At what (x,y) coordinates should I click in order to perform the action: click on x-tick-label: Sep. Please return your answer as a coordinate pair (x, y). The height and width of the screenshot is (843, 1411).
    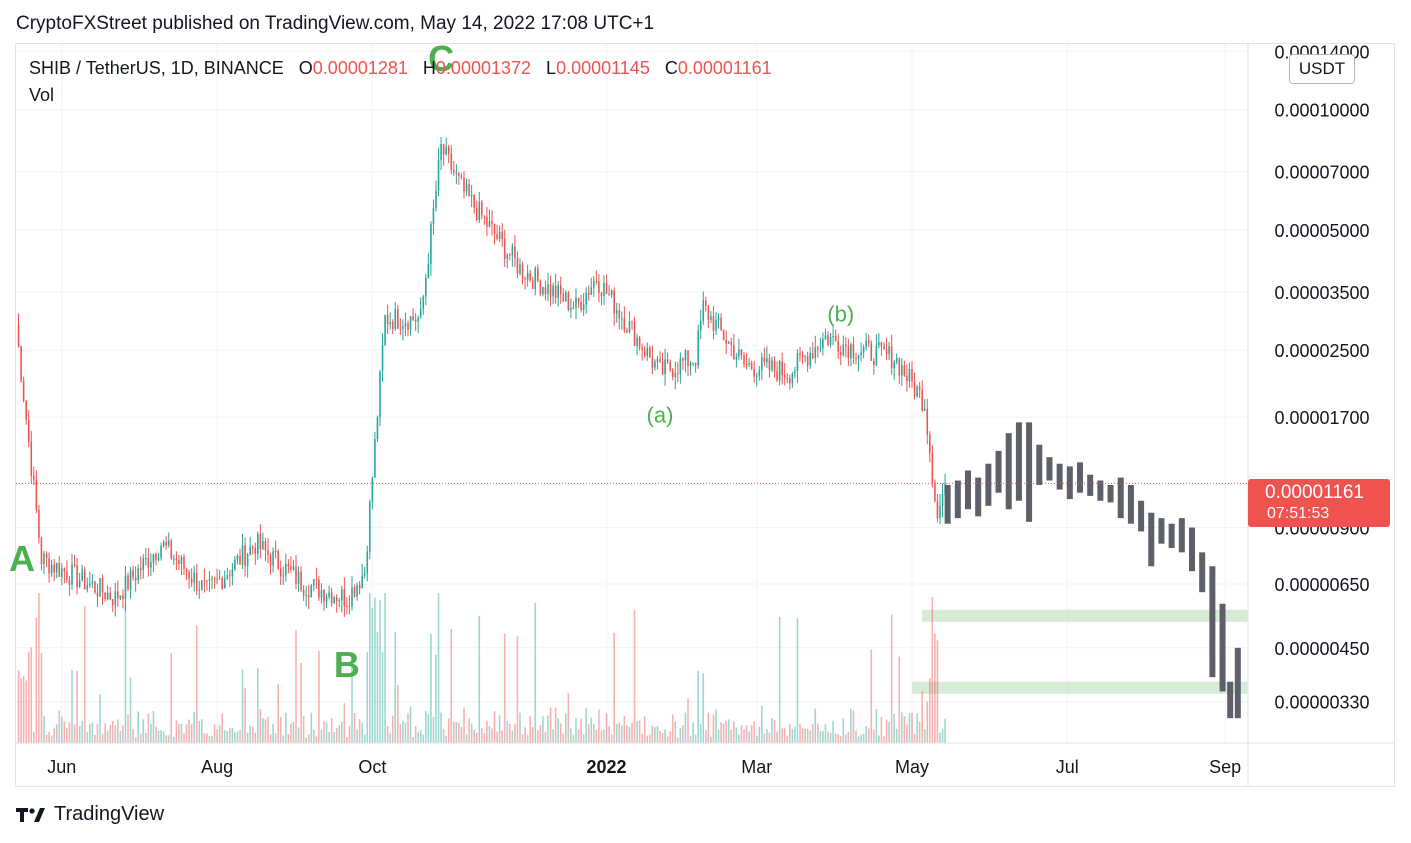
    Looking at the image, I should click on (1225, 767).